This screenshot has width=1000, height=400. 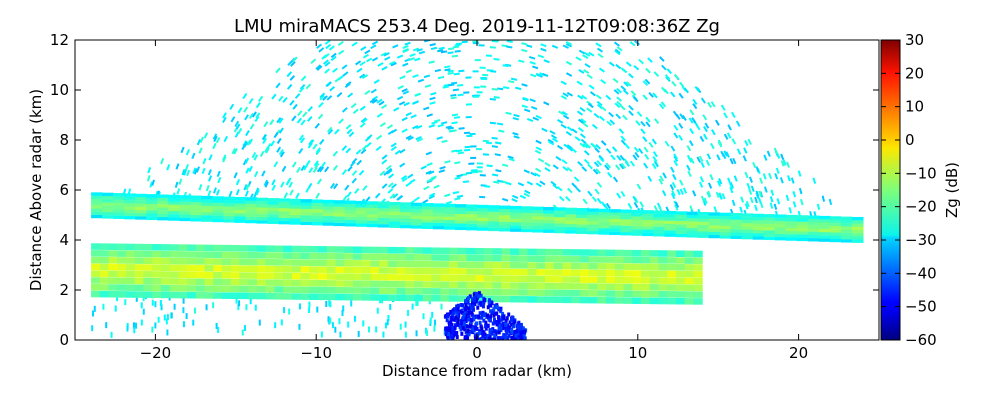 I want to click on colorbar-tick-label: −10, so click(x=921, y=173).